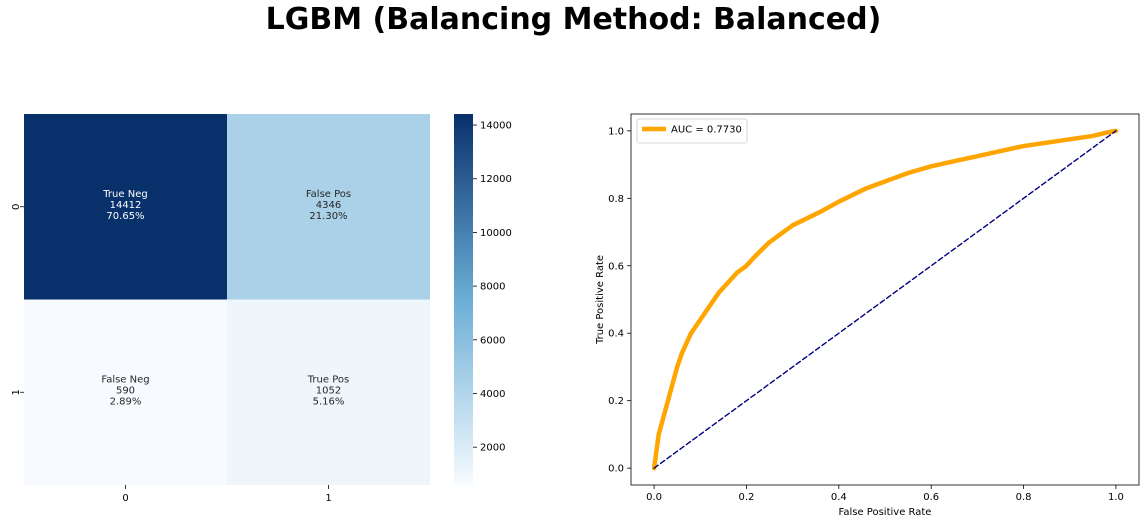 This screenshot has width=1147, height=524. What do you see at coordinates (496, 179) in the screenshot?
I see `colorbar-tick-label: 12000` at bounding box center [496, 179].